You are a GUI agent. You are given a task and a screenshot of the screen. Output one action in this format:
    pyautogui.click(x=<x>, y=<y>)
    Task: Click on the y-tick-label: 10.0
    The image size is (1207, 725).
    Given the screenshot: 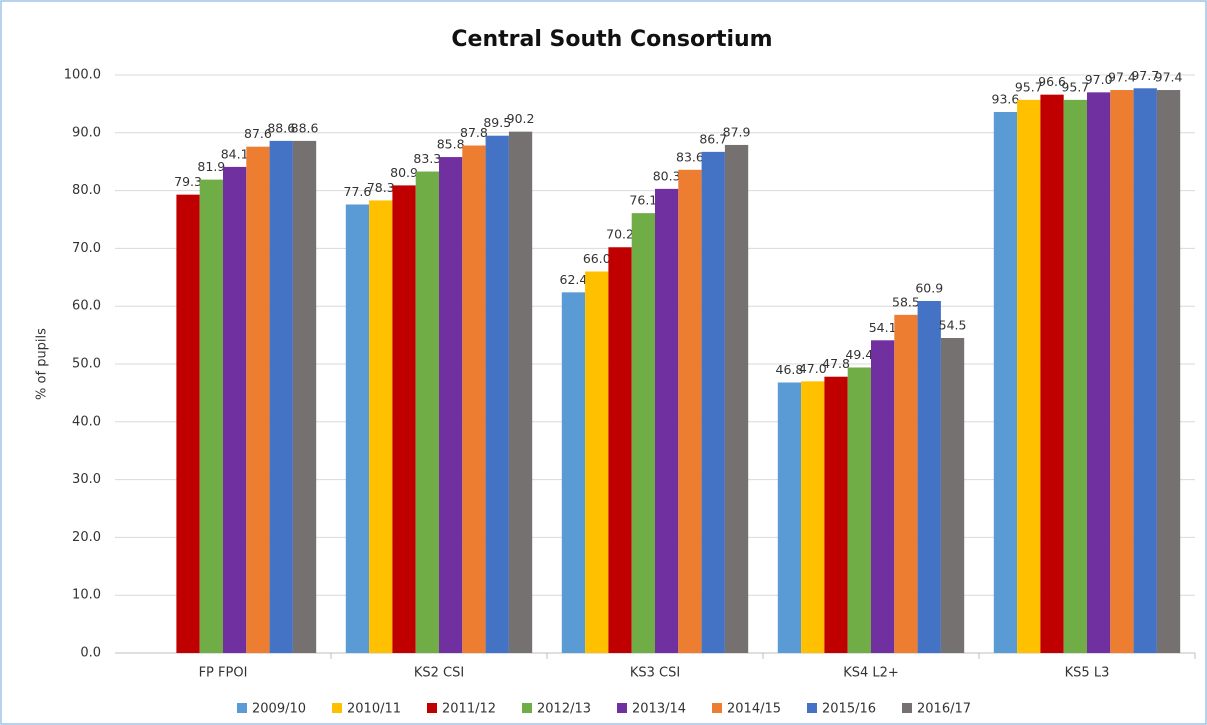 What is the action you would take?
    pyautogui.click(x=86, y=595)
    